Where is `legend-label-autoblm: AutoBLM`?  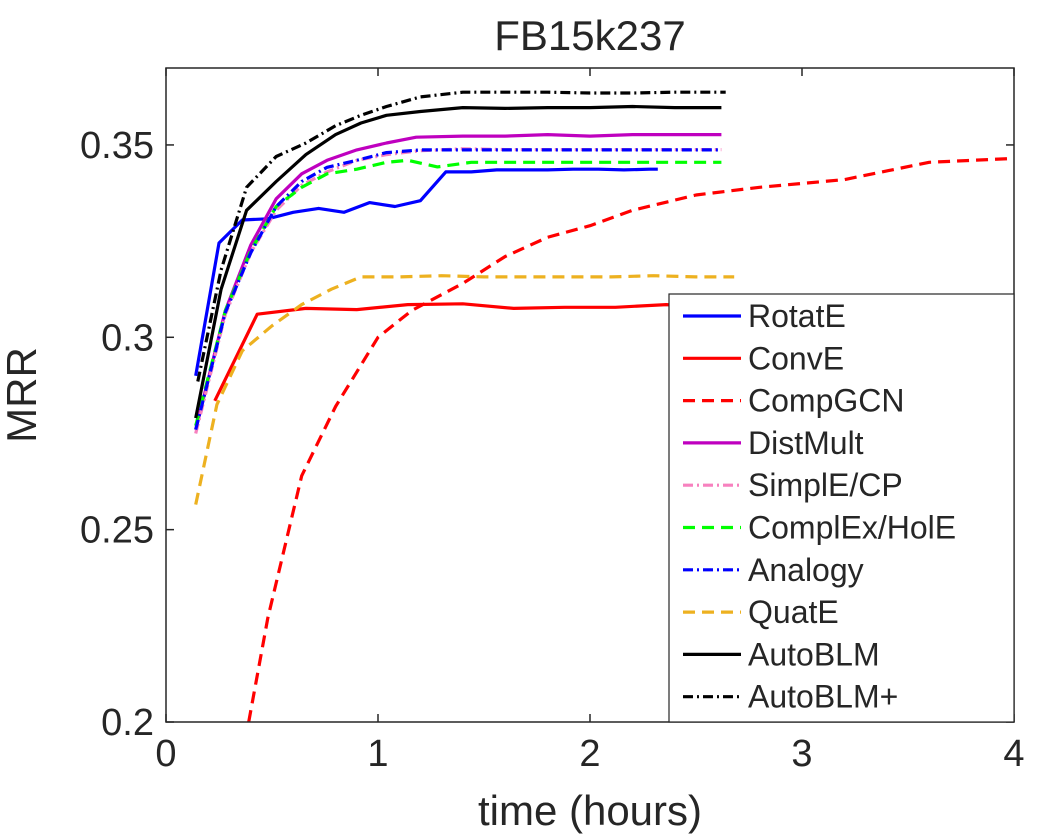 legend-label-autoblm: AutoBLM is located at coordinates (814, 654).